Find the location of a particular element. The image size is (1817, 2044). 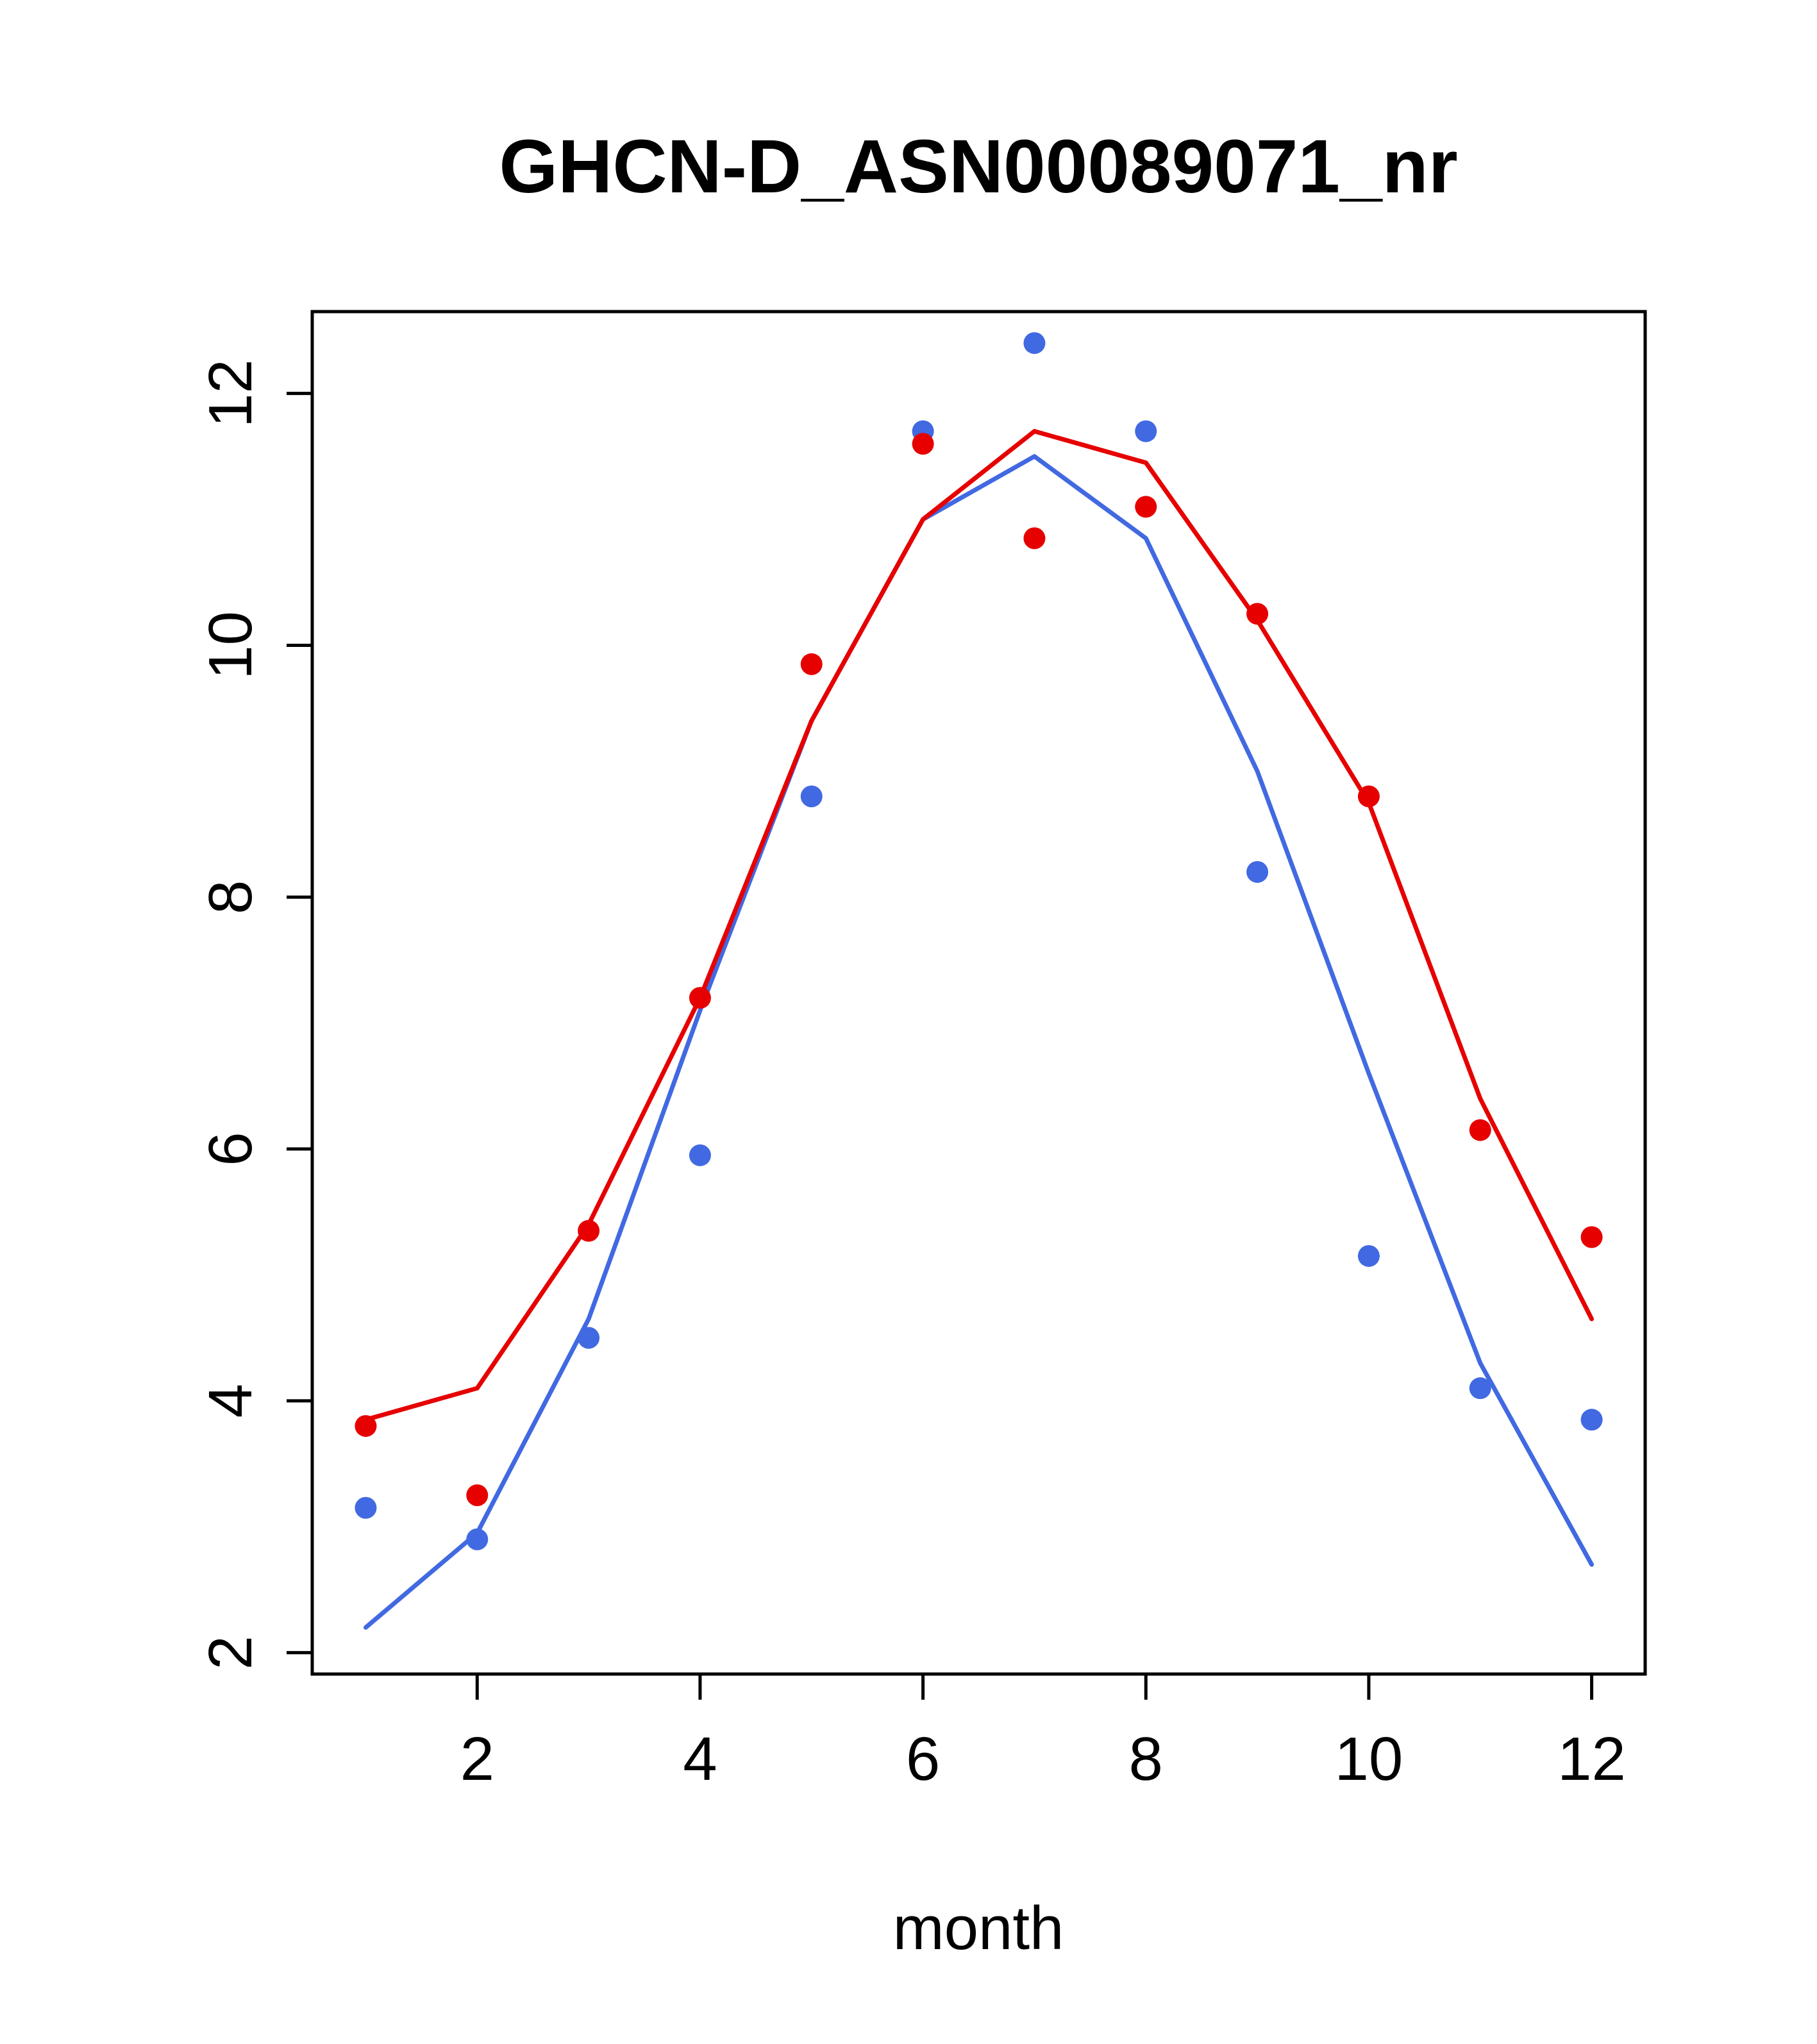

y-tick-label: 4 is located at coordinates (231, 1401).